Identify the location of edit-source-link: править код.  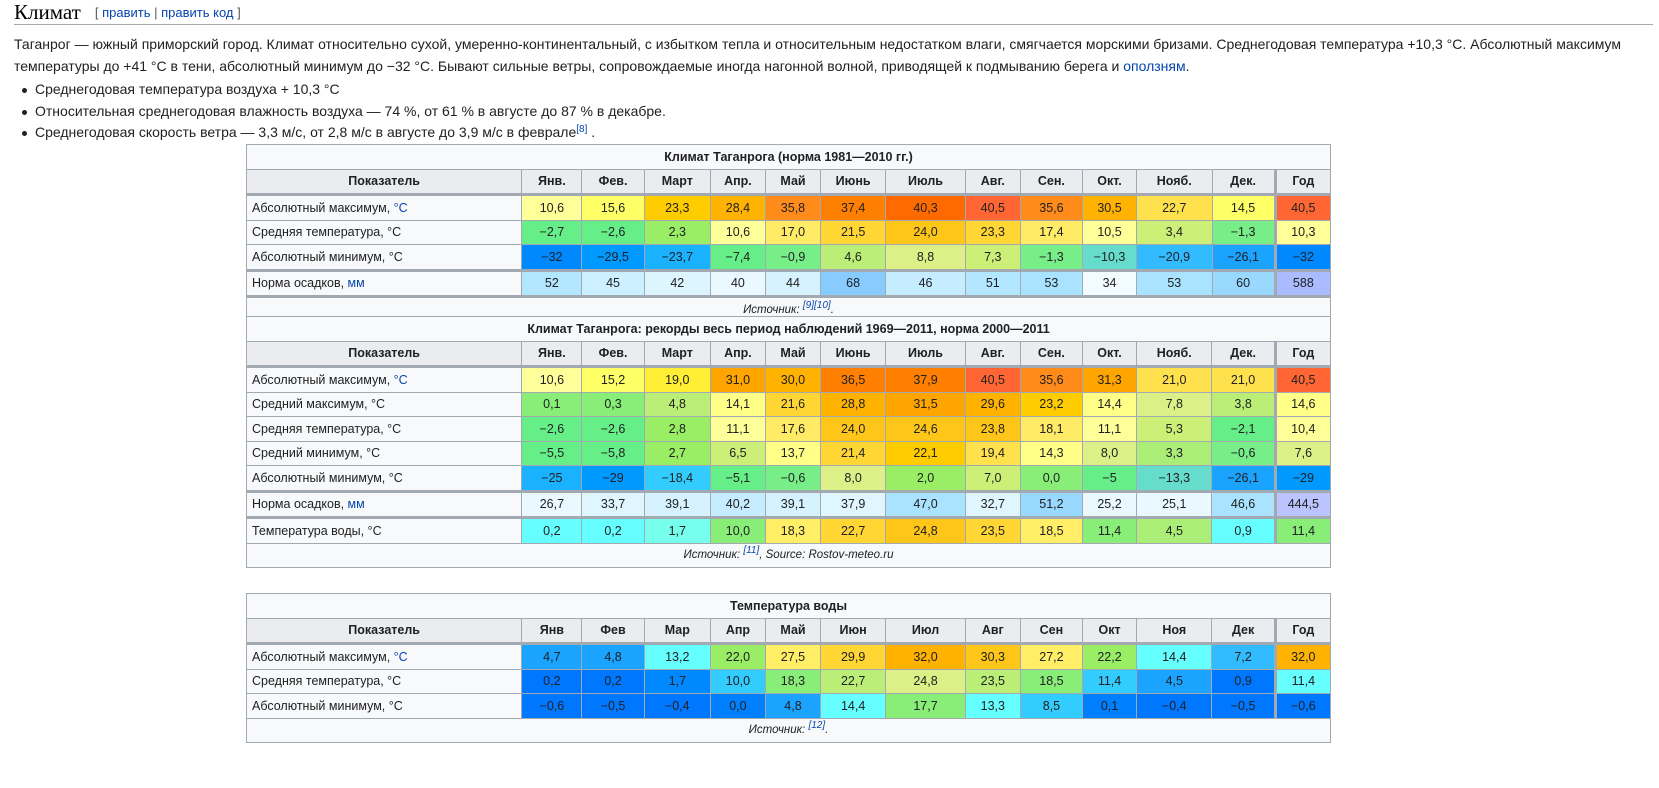
(197, 12).